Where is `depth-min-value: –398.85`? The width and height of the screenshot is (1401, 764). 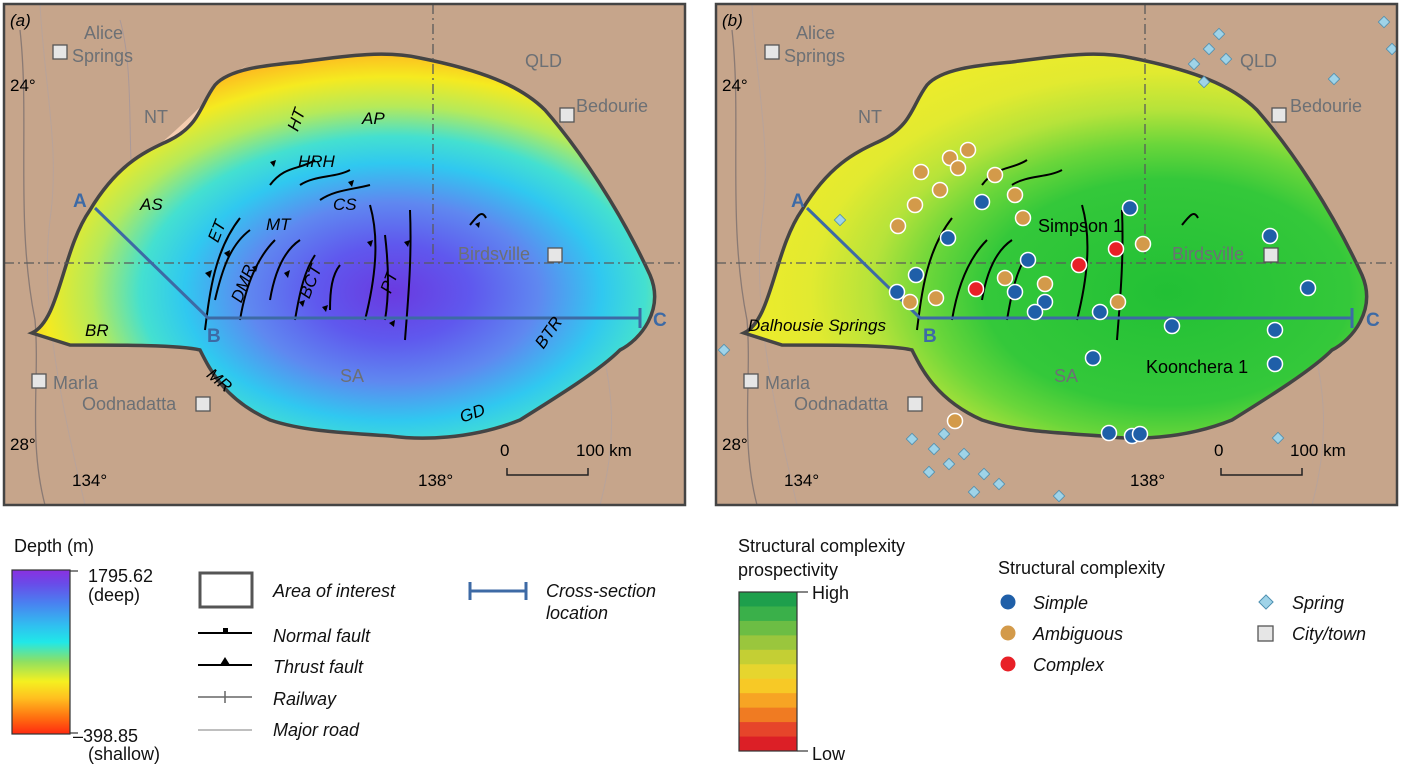
depth-min-value: –398.85 is located at coordinates (105, 736).